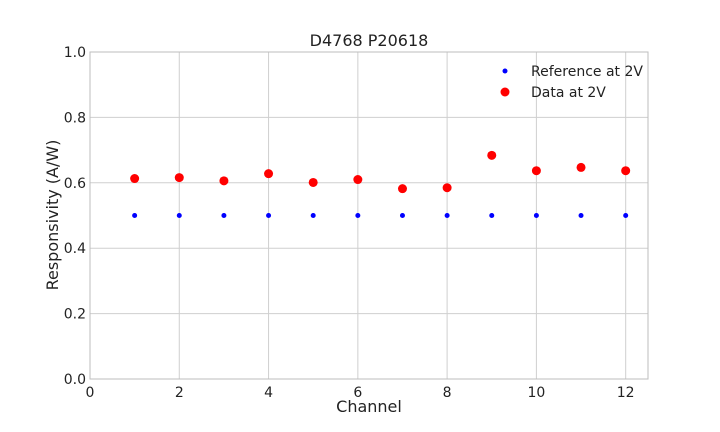 Image resolution: width=720 pixels, height=432 pixels. What do you see at coordinates (75, 184) in the screenshot?
I see `y-tick-label: 0.6` at bounding box center [75, 184].